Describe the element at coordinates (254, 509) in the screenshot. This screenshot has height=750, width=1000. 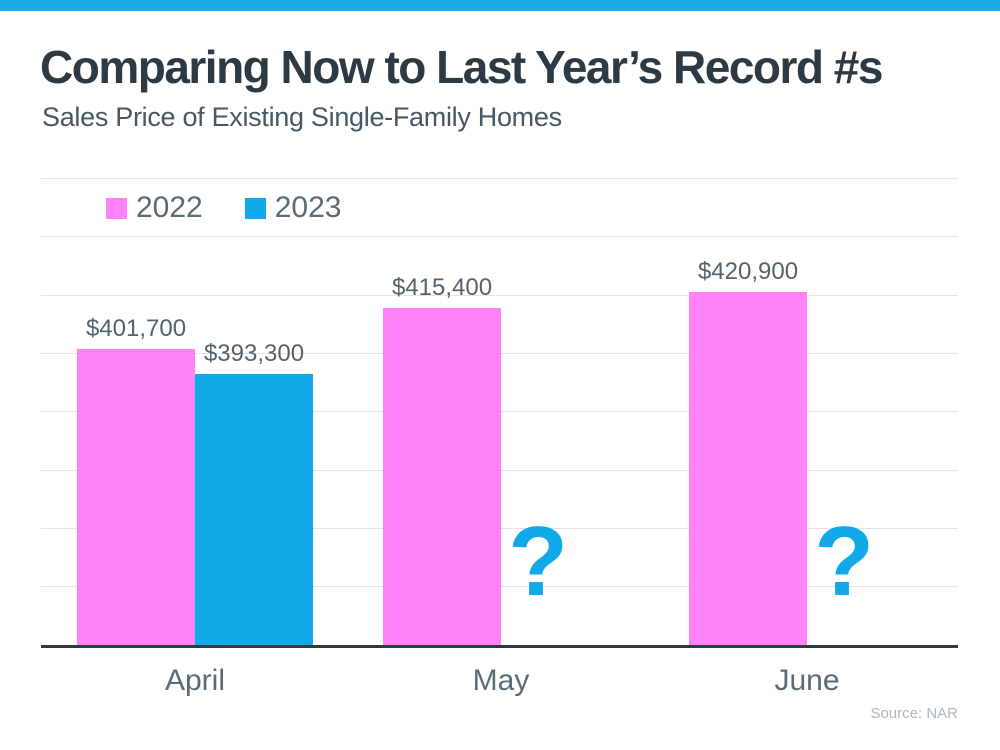
I see `bar-2023-april` at that location.